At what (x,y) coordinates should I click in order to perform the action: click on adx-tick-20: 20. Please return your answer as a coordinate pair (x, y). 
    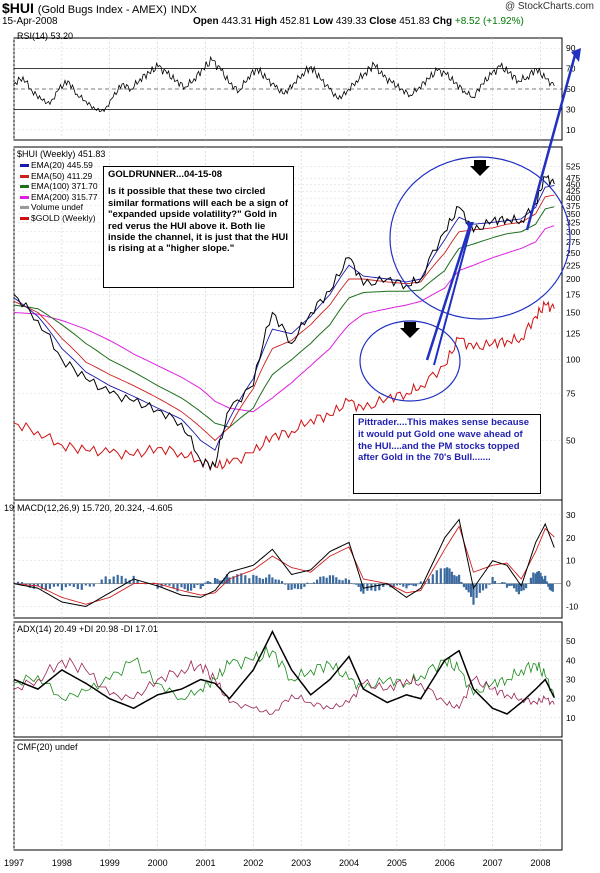
    Looking at the image, I should click on (571, 699).